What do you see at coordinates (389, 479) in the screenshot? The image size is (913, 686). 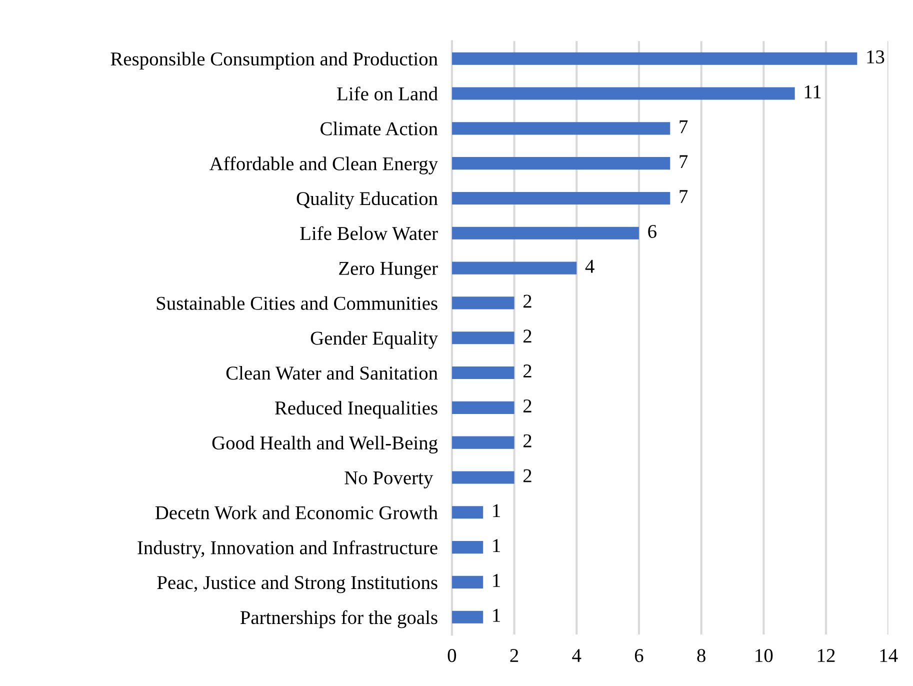 I see `y-tick-label: No Poverty` at bounding box center [389, 479].